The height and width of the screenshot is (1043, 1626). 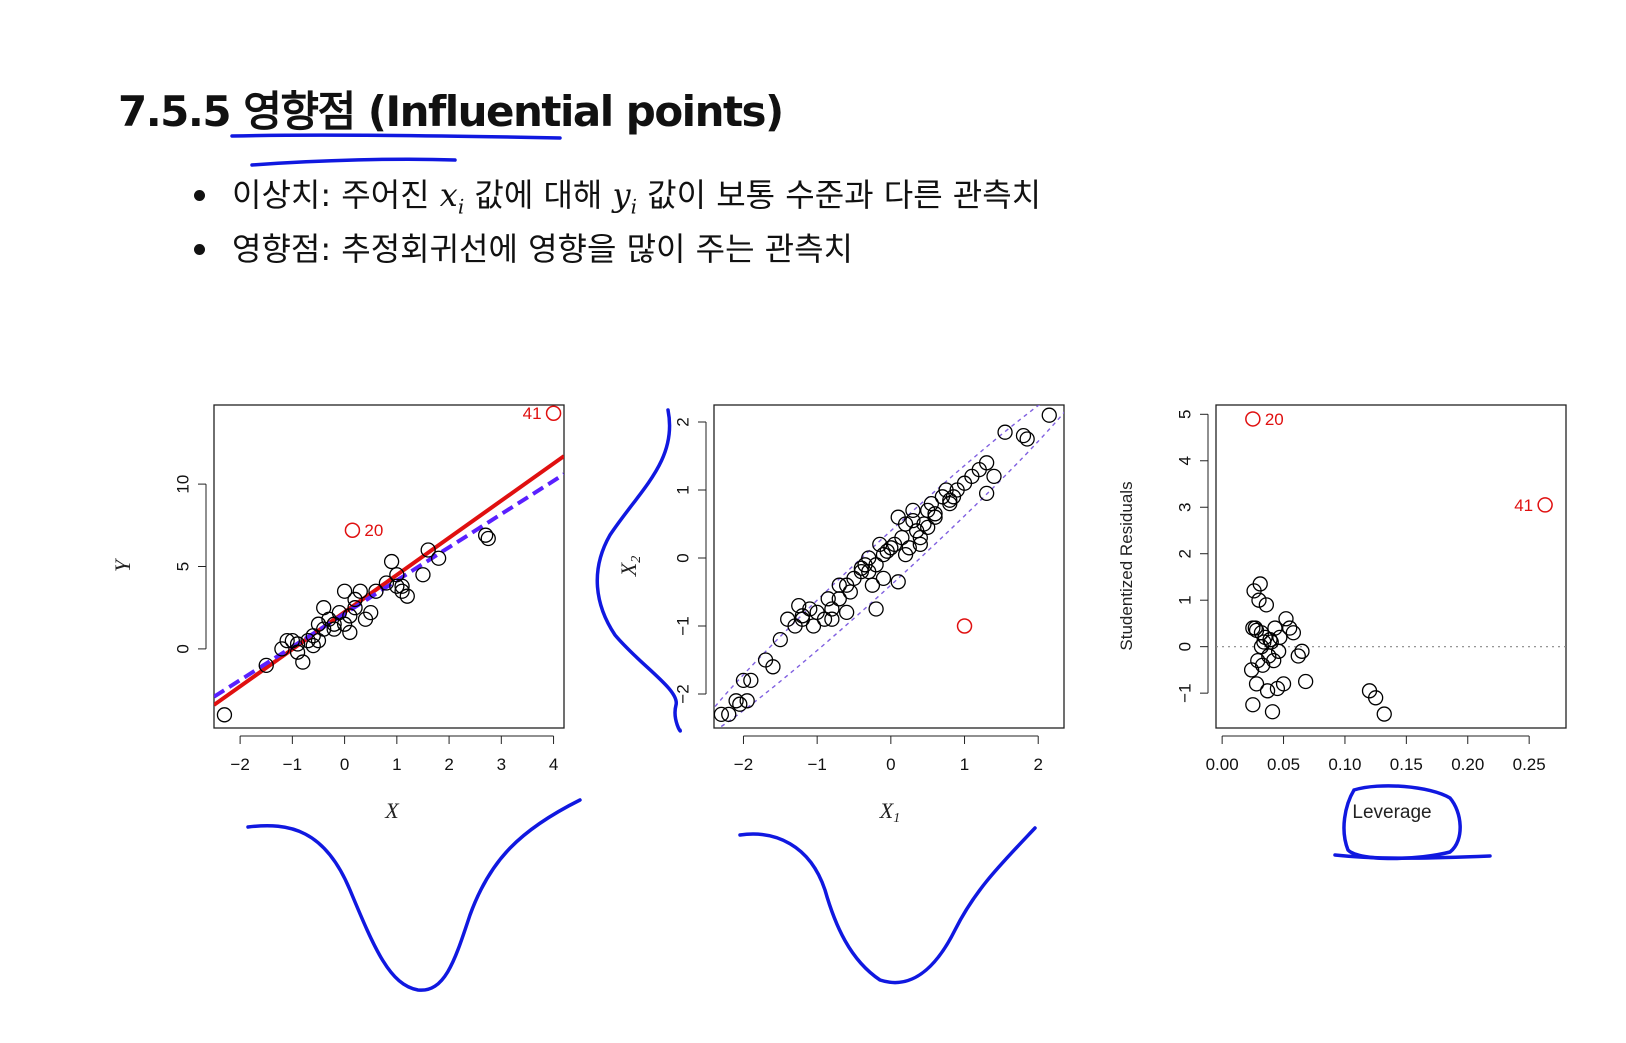 I want to click on chart-regression-xy: −2 −1 0 1 2 3 4 0 5 10 X Y 20 41, so click(x=337, y=613).